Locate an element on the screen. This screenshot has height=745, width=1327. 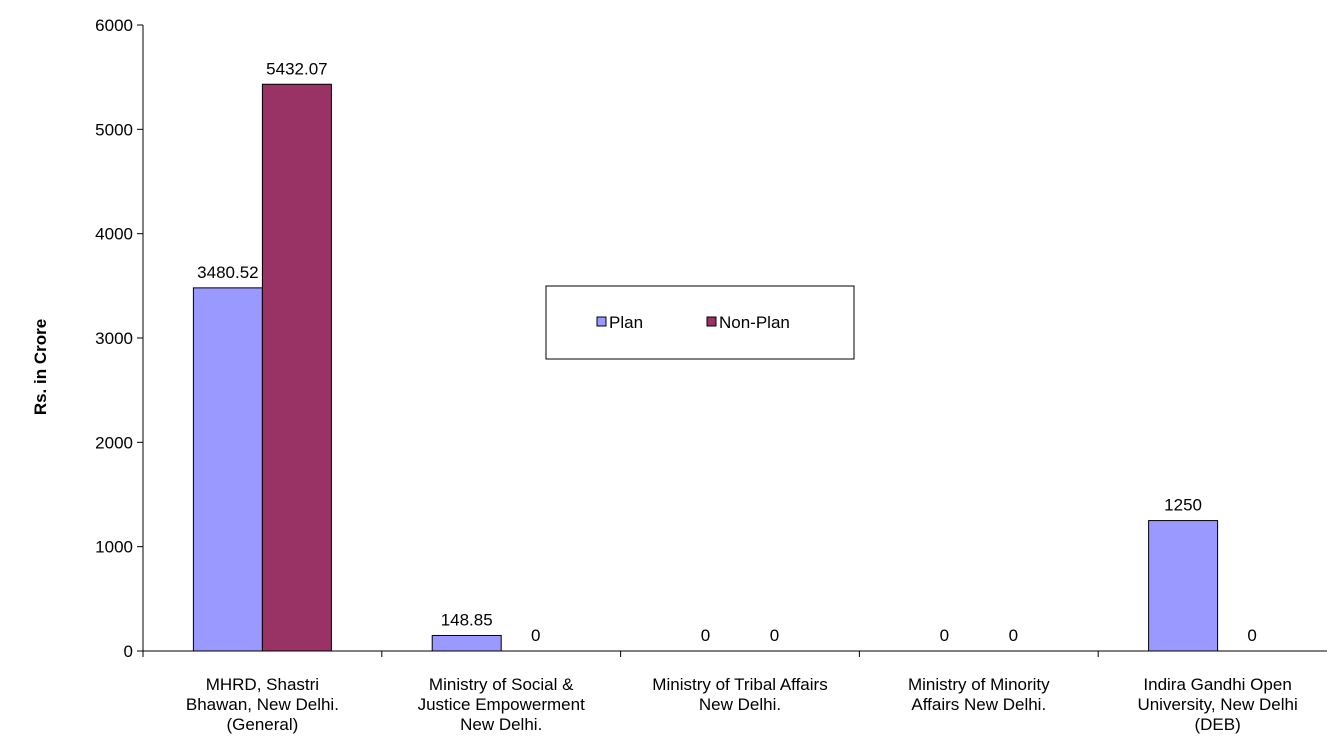
bar-non-plan is located at coordinates (296, 367).